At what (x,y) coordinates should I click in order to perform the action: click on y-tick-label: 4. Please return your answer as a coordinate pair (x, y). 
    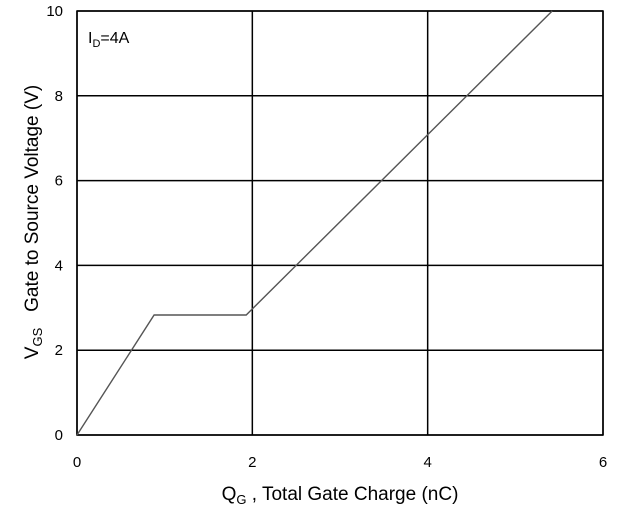
    Looking at the image, I should click on (59, 265).